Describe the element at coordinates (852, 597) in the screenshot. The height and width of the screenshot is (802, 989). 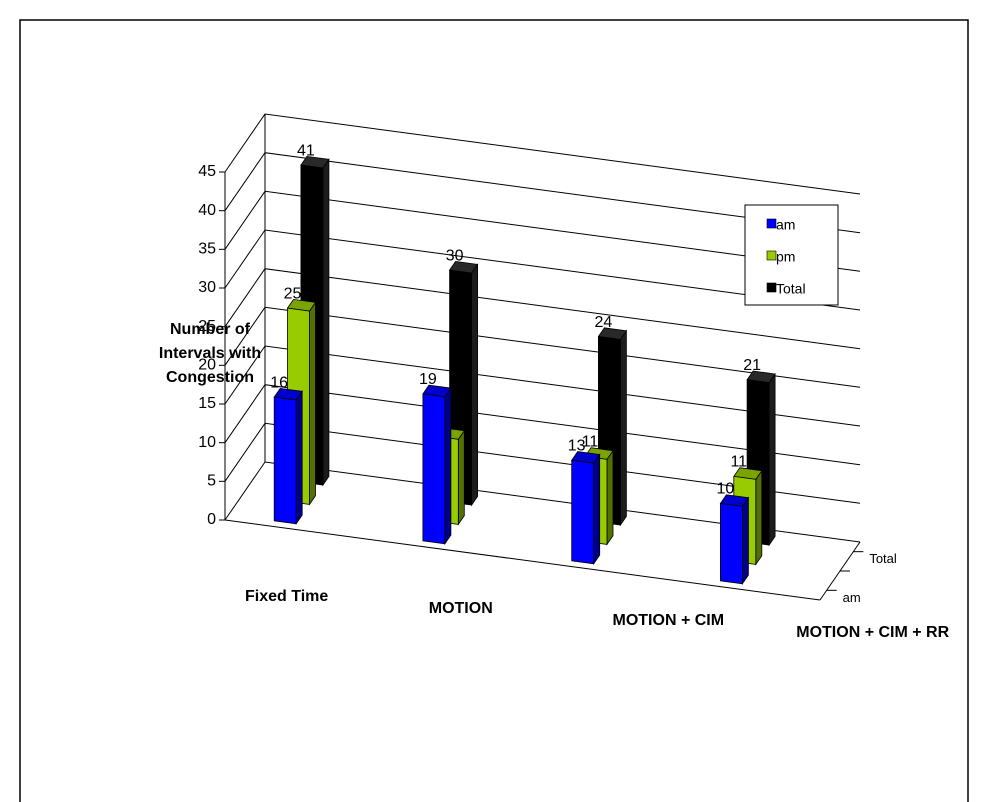
I see `depth-tick-label: am` at that location.